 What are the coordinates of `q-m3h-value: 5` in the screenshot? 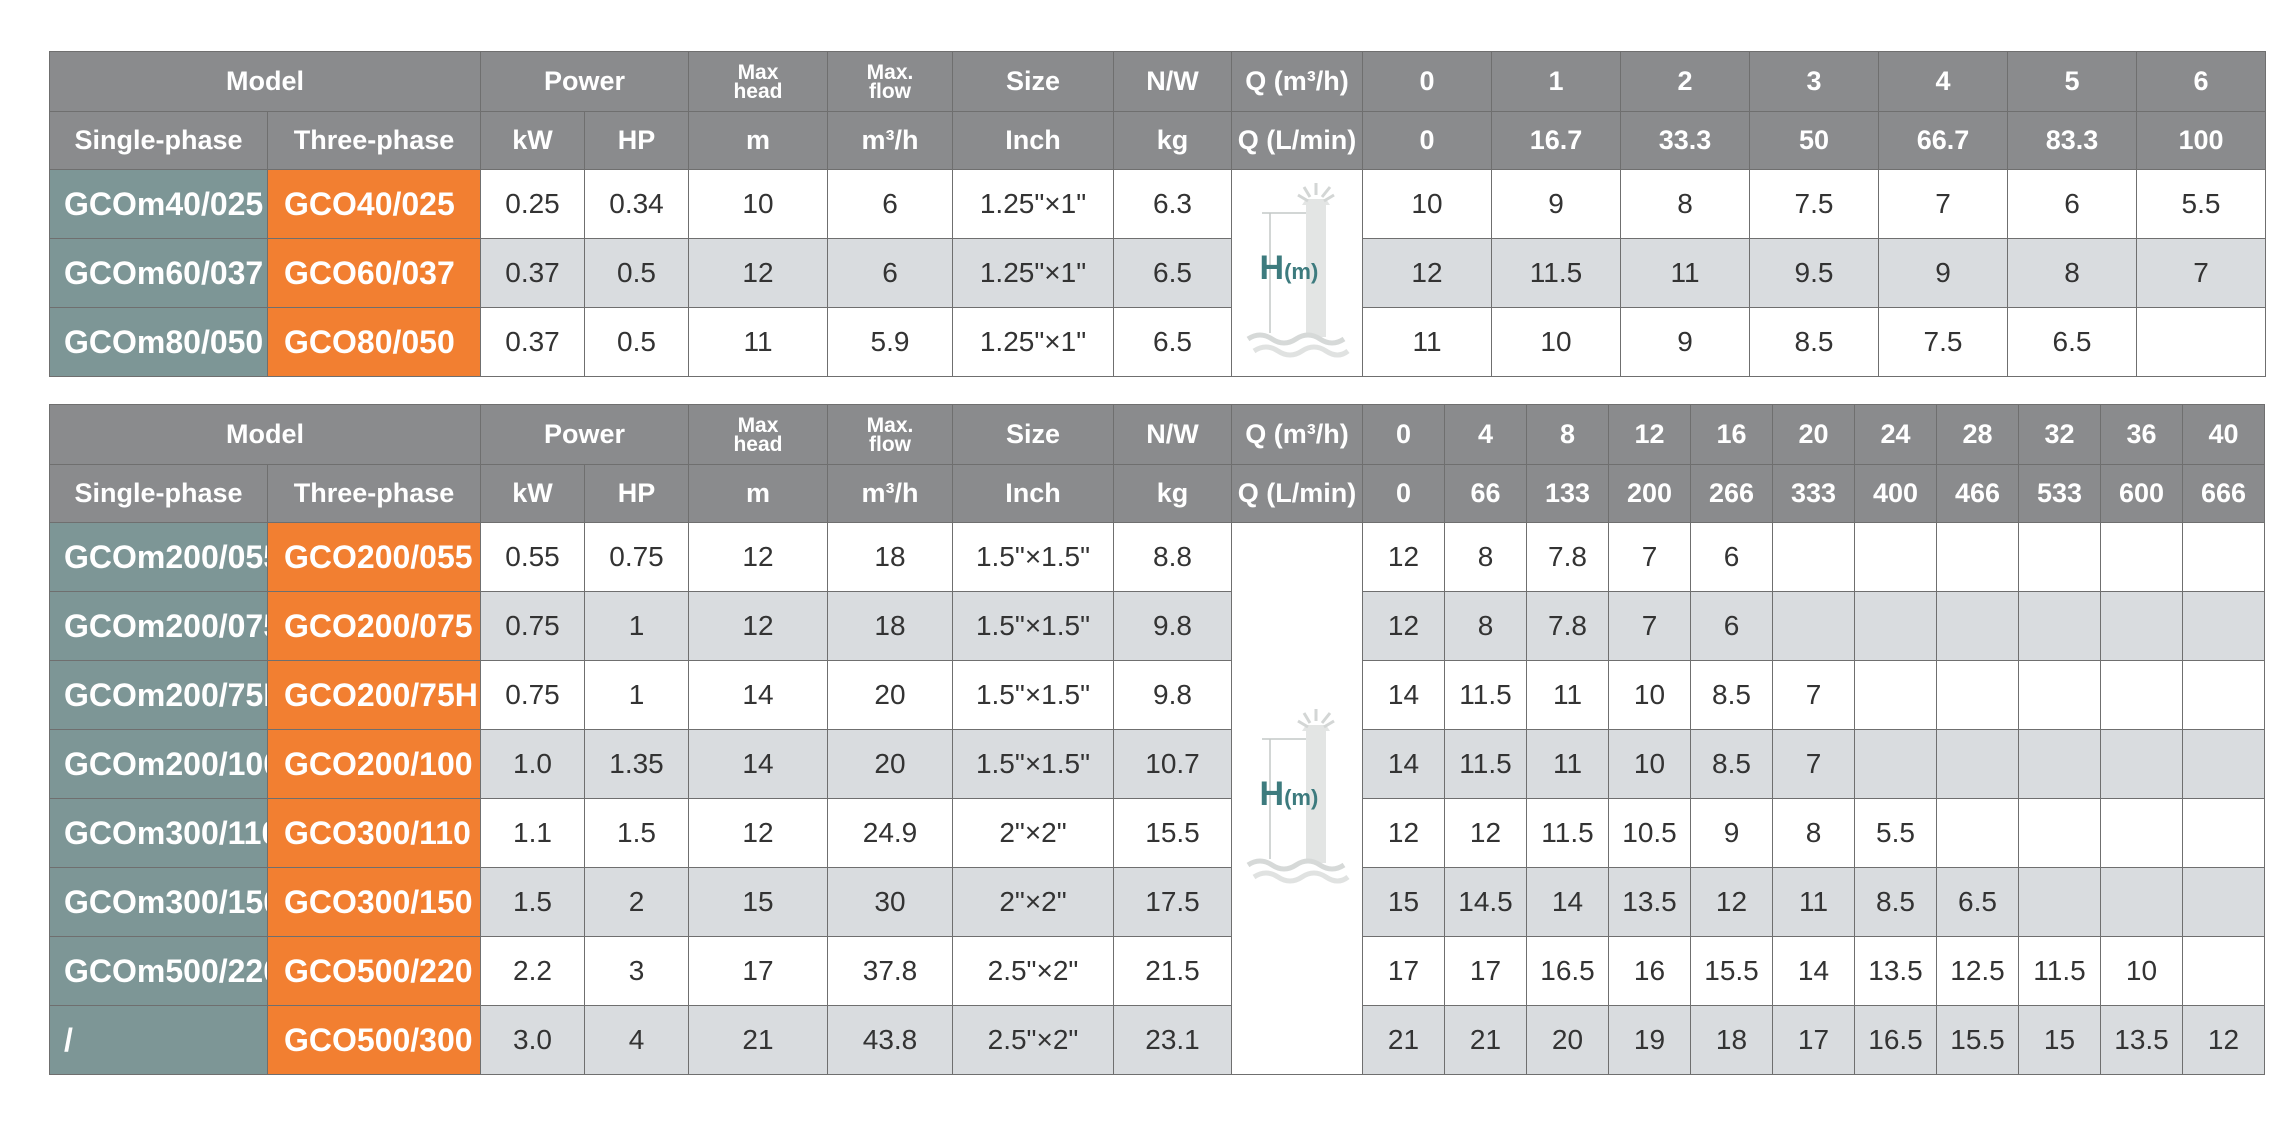 It's located at (2072, 81).